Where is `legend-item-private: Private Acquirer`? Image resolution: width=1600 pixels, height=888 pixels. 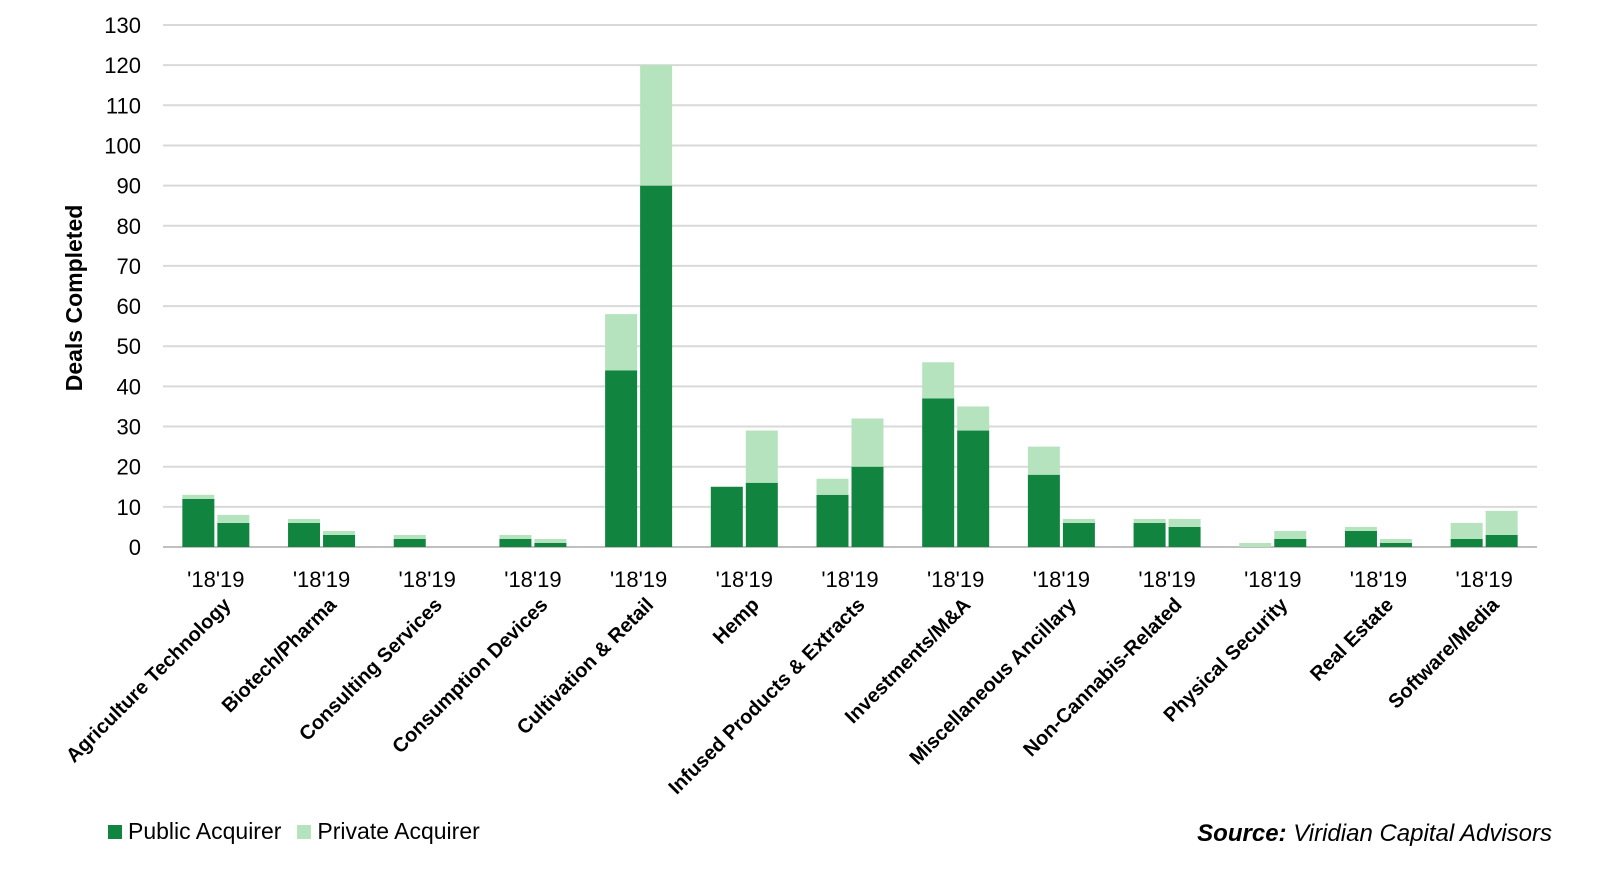 legend-item-private: Private Acquirer is located at coordinates (388, 831).